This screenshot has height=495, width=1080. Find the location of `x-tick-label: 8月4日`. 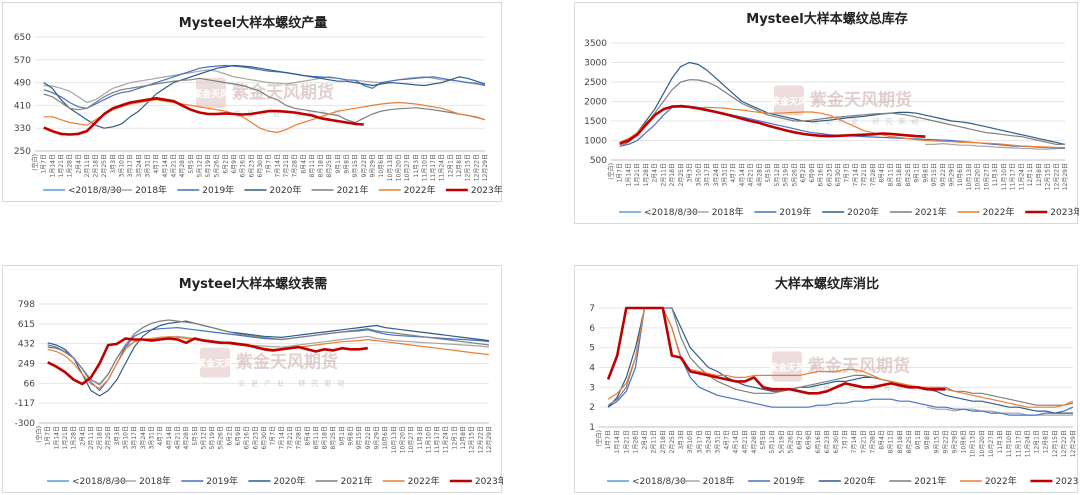

x-tick-label: 8月4日 is located at coordinates (882, 440).